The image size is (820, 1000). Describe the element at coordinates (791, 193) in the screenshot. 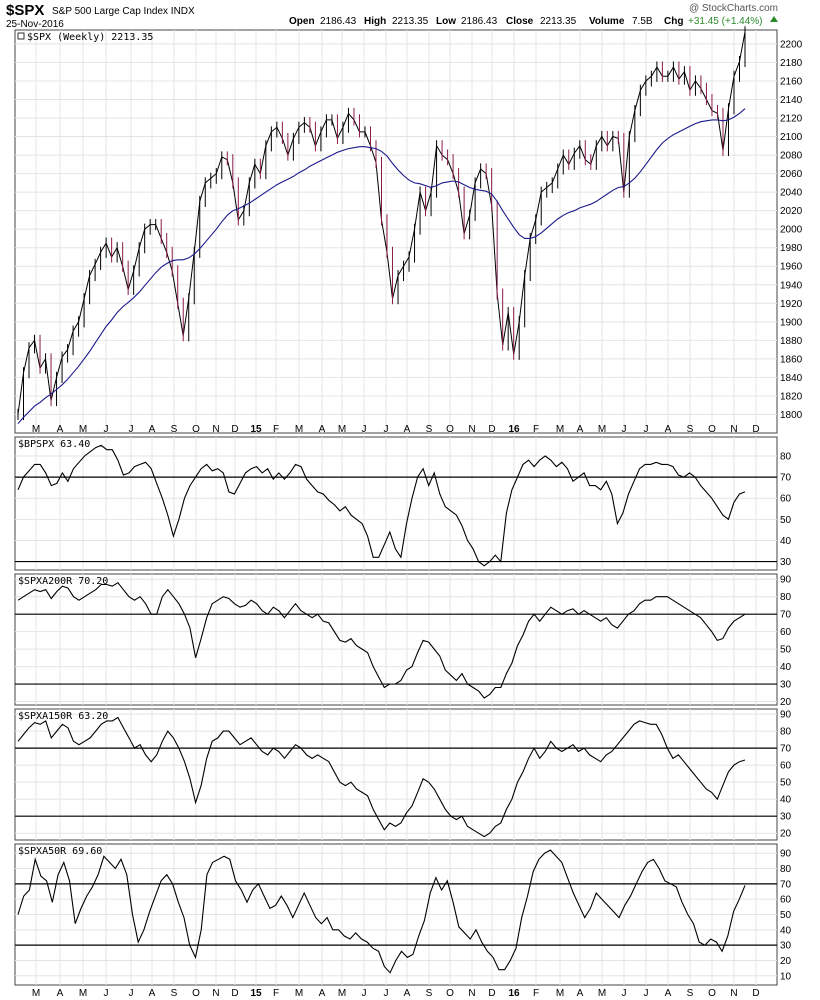

I see `y-tick-label: 2040` at that location.